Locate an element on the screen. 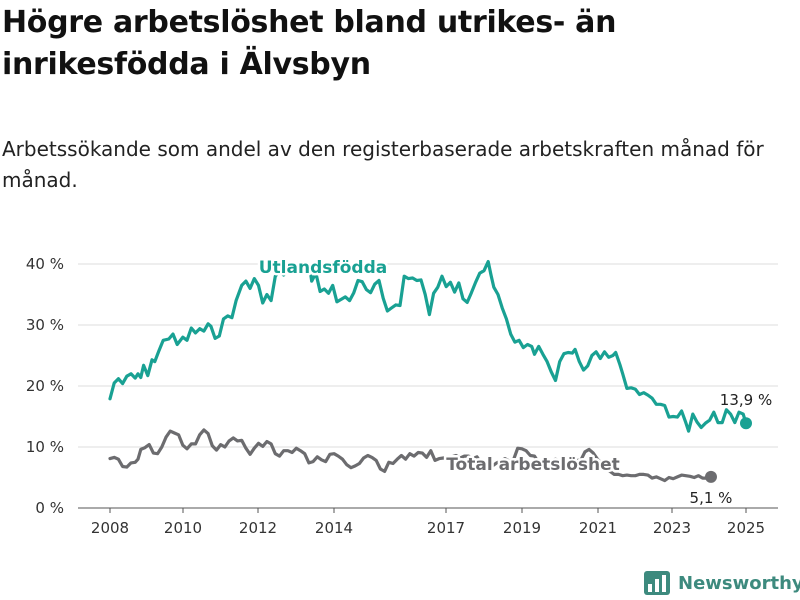 Image resolution: width=800 pixels, height=600 pixels. bar-chart-icon is located at coordinates (657, 583).